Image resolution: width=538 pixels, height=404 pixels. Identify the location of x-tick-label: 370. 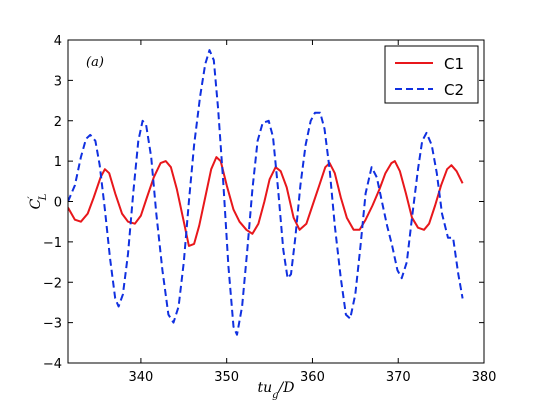
(398, 377).